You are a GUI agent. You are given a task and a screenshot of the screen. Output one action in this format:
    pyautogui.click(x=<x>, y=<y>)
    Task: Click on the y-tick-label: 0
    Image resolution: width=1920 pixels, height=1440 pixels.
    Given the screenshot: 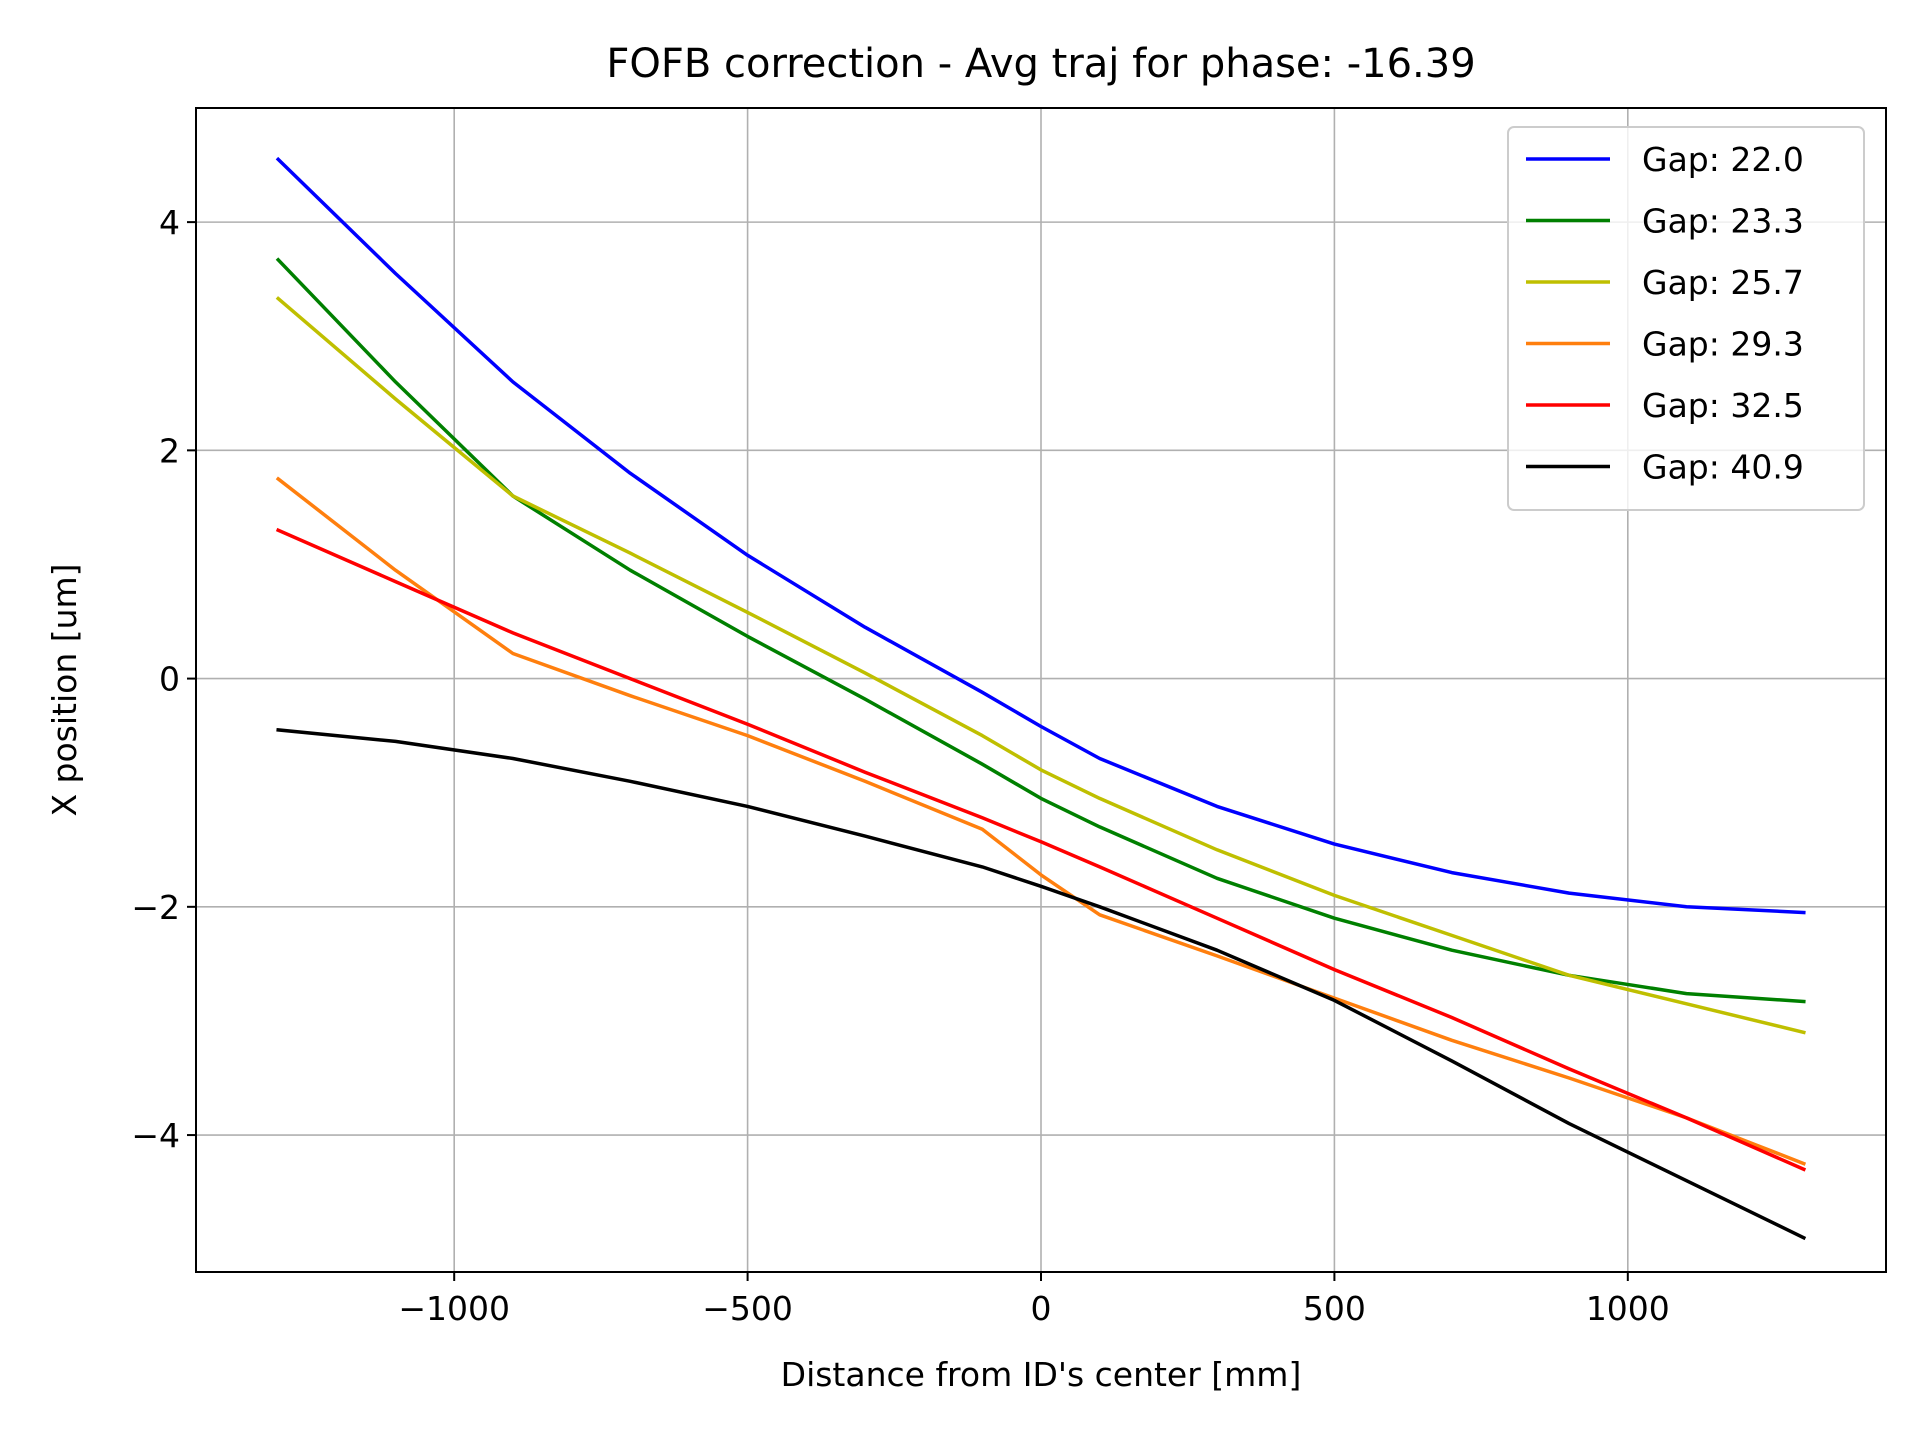 What is the action you would take?
    pyautogui.click(x=169, y=679)
    